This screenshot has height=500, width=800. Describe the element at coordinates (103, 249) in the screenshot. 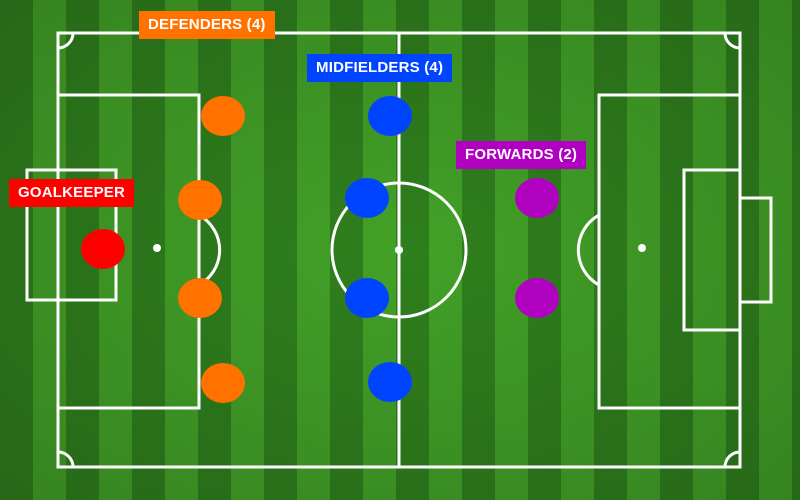

I see `player-goalkeeper` at that location.